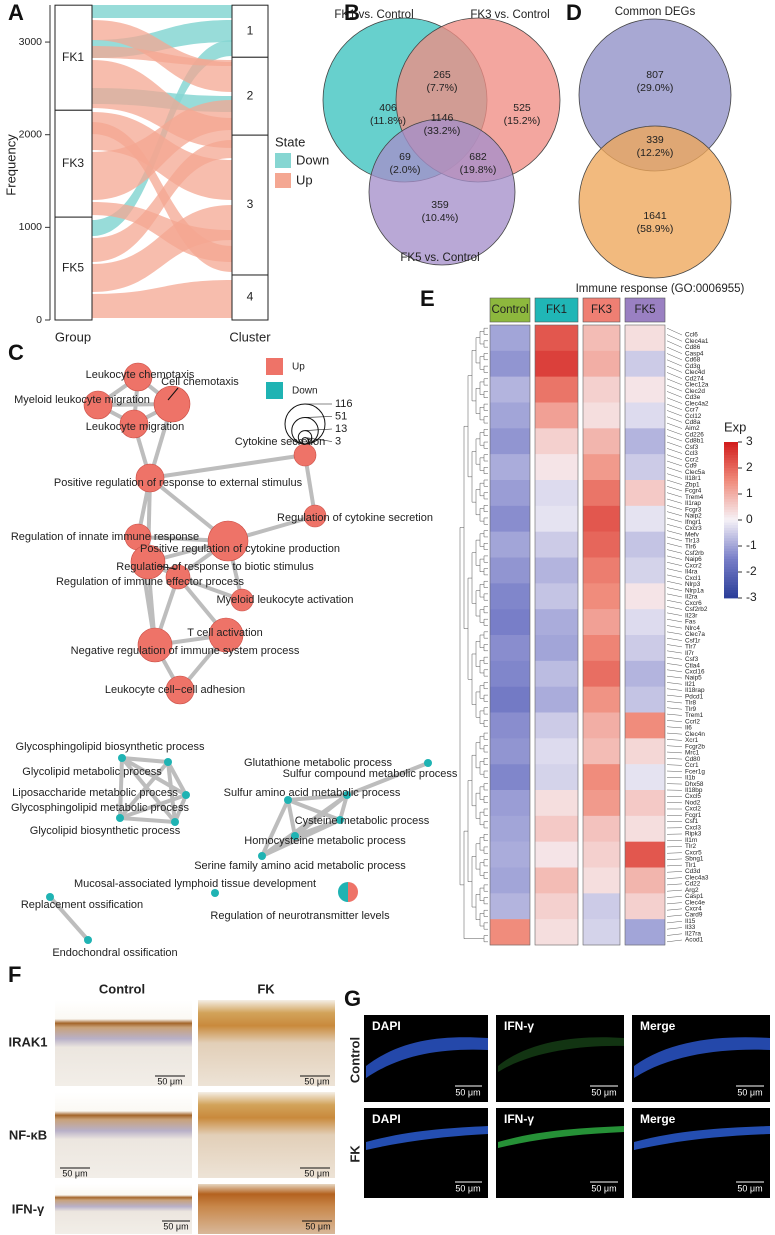 This screenshot has width=775, height=1235. Describe the element at coordinates (690, 703) in the screenshot. I see `gene-label: Tlr8` at that location.